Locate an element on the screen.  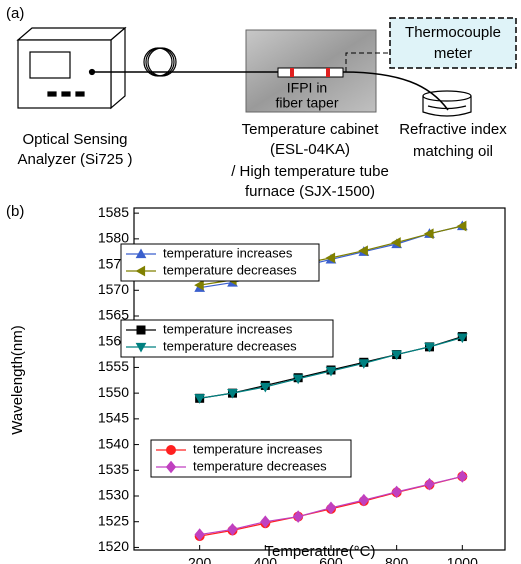
x-tick-label: 1000 is located at coordinates (462, 559).